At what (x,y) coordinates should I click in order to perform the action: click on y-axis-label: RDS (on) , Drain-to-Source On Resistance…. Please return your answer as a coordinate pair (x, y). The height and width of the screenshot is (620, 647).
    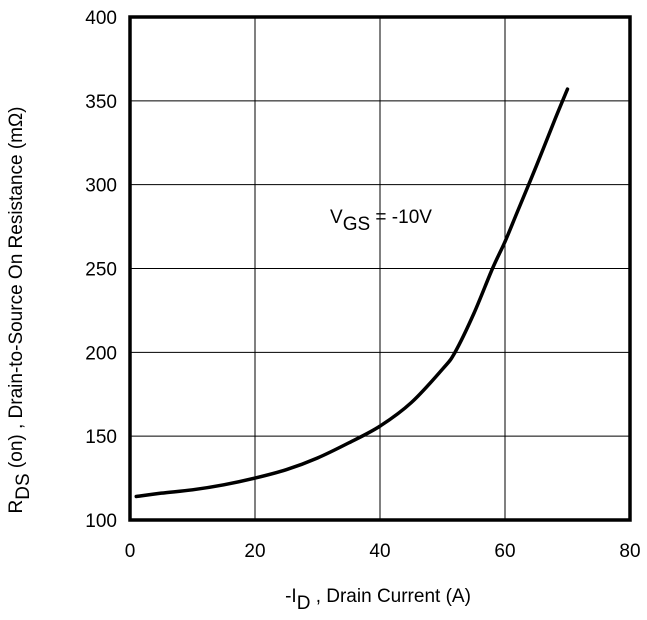
    Looking at the image, I should click on (20, 309).